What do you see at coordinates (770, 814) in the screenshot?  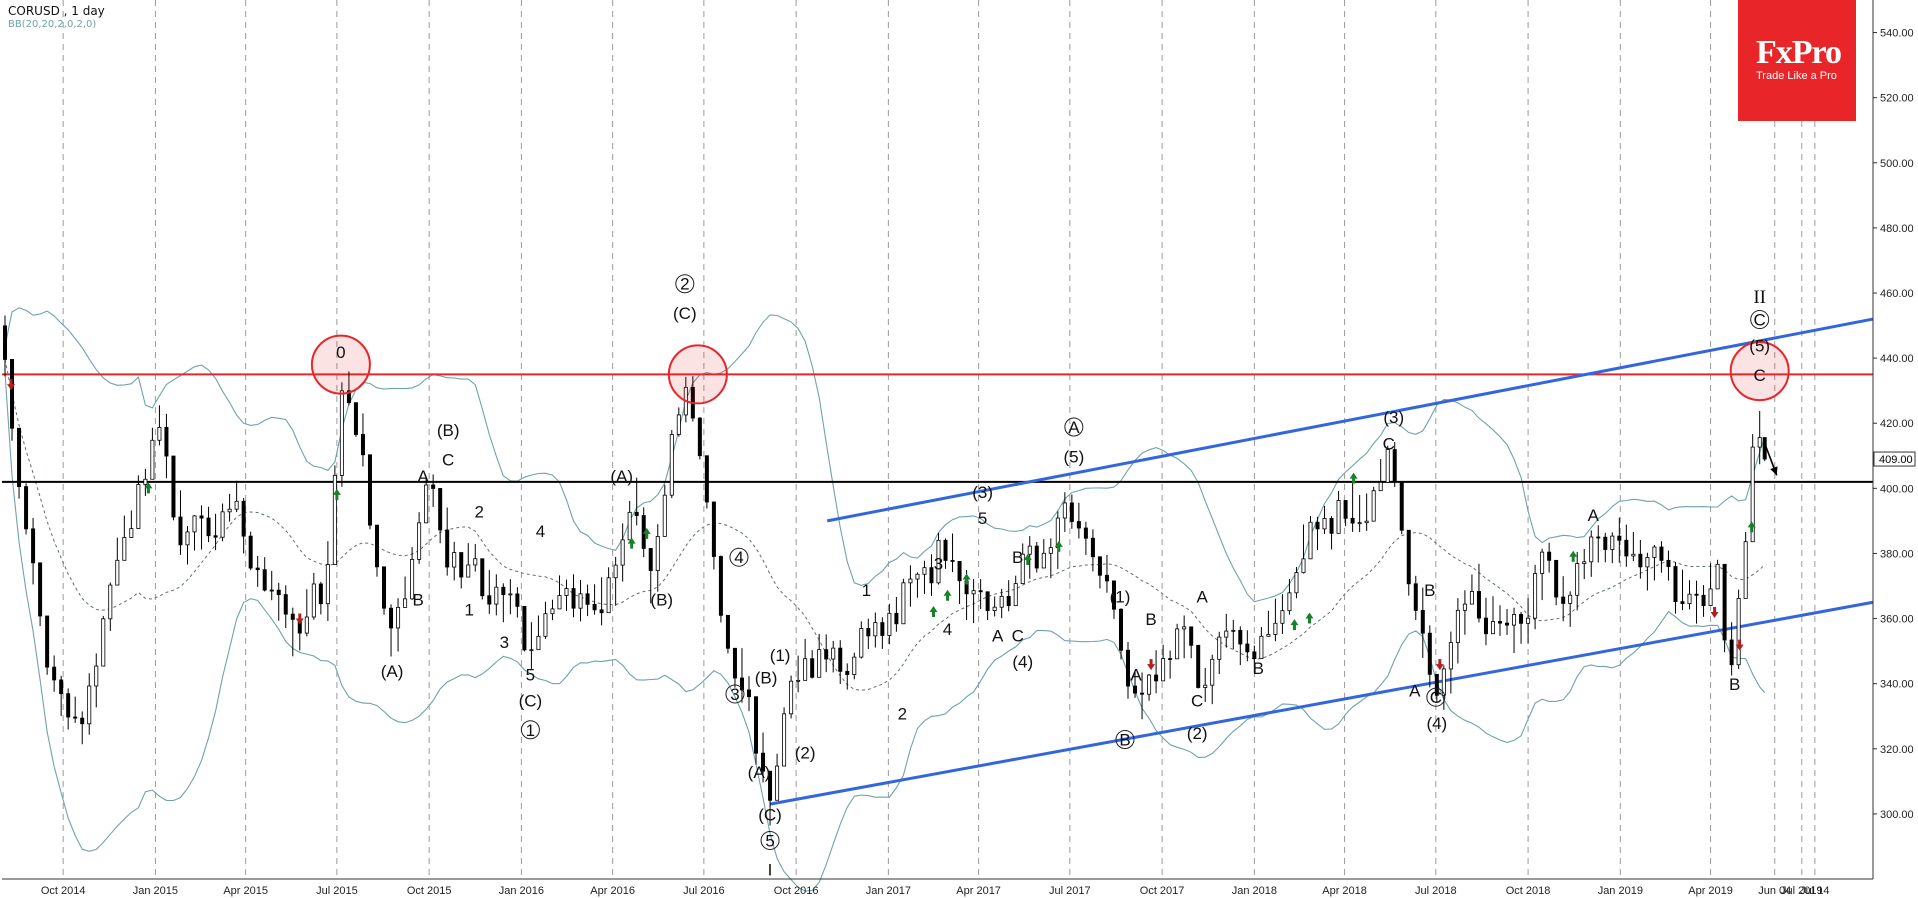 I see `wave-label: (C)` at bounding box center [770, 814].